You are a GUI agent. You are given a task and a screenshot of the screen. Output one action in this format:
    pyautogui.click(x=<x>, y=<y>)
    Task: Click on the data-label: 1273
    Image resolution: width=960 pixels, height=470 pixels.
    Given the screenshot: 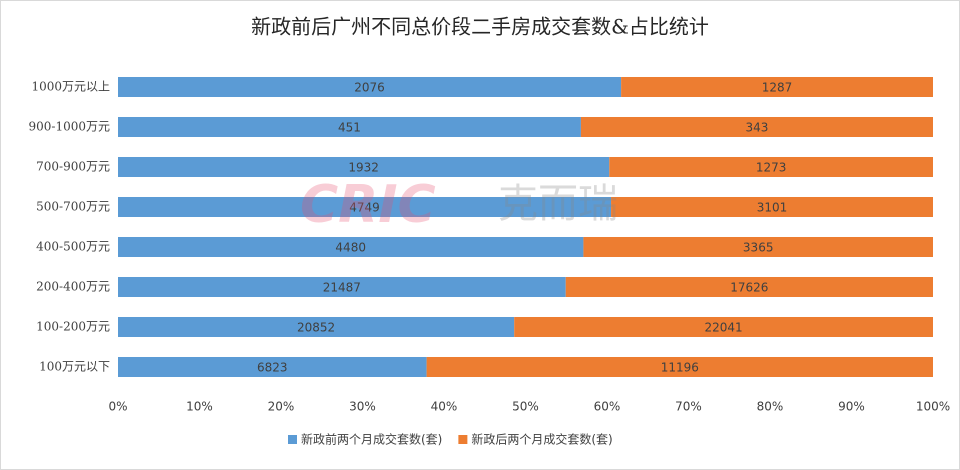 What is the action you would take?
    pyautogui.click(x=771, y=168)
    